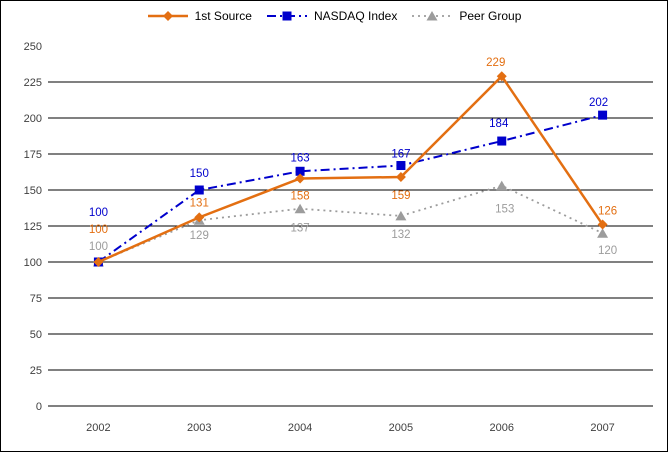 The width and height of the screenshot is (668, 452). Describe the element at coordinates (299, 158) in the screenshot. I see `data-label: 163` at that location.